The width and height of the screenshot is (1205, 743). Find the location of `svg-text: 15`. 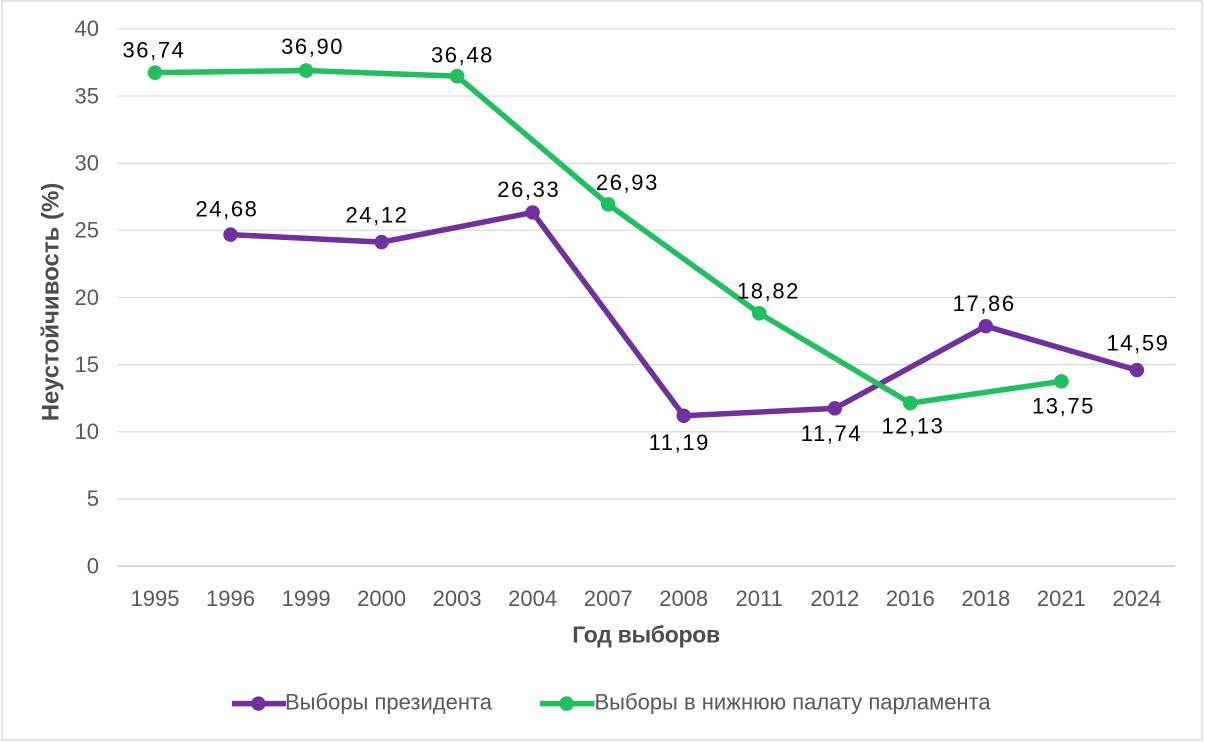

svg-text: 15 is located at coordinates (87, 364).